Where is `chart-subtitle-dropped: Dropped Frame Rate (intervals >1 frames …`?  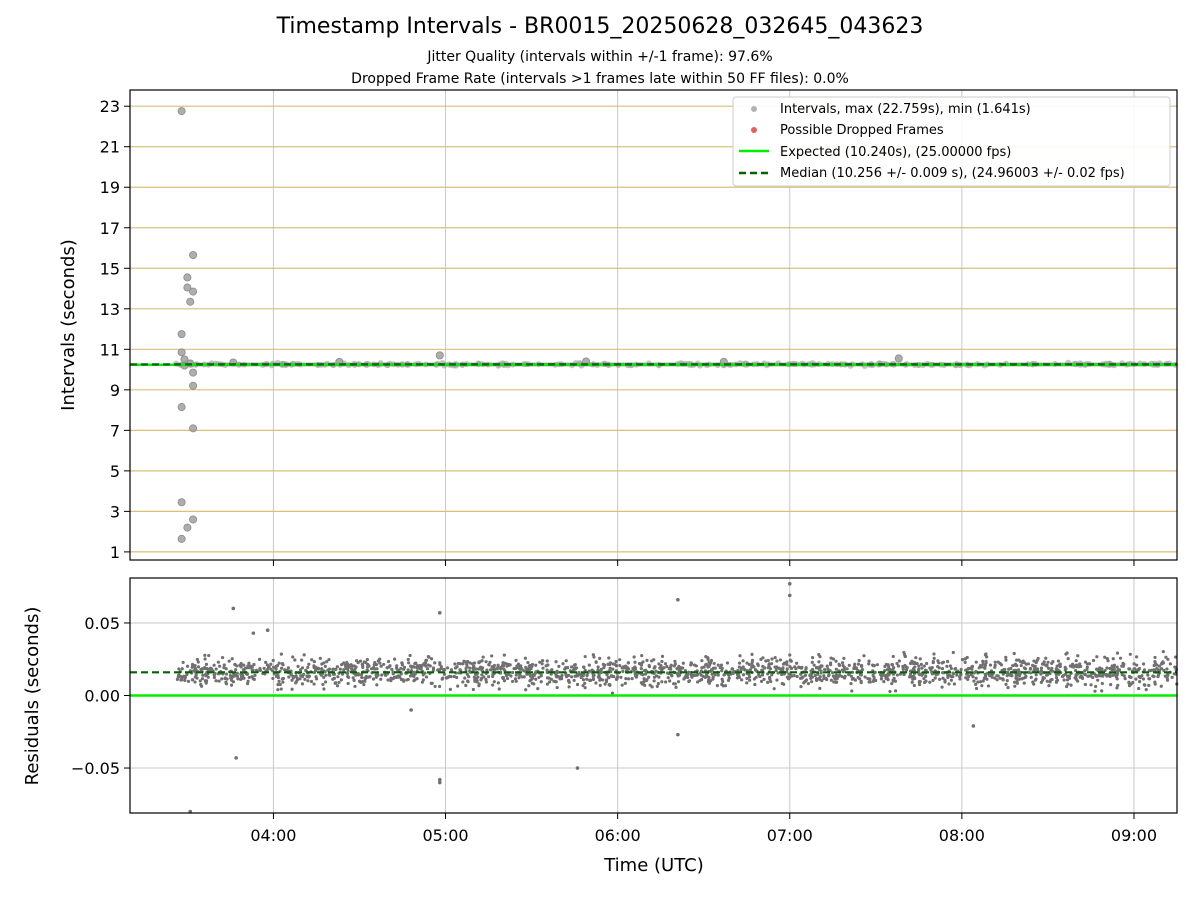 chart-subtitle-dropped: Dropped Frame Rate (intervals >1 frames … is located at coordinates (600, 79).